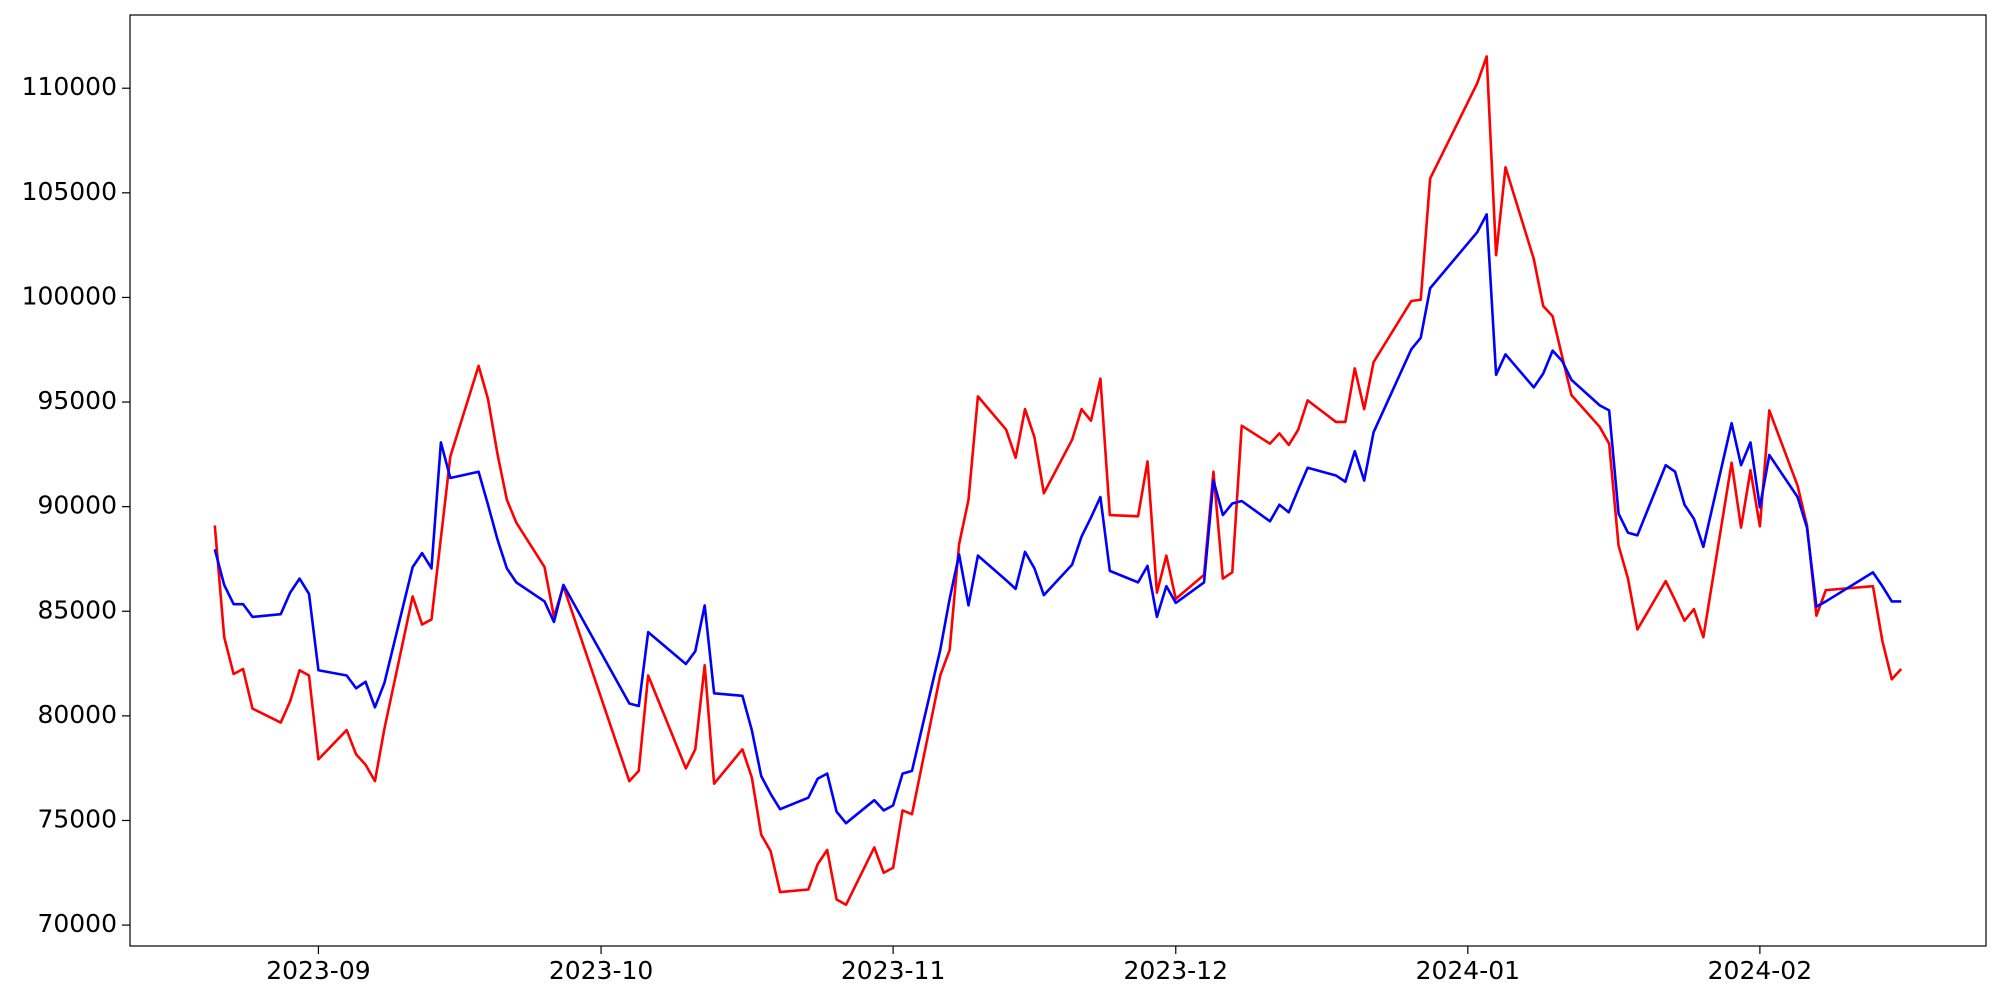 Image resolution: width=2000 pixels, height=1000 pixels. Describe the element at coordinates (69, 191) in the screenshot. I see `y-tick-label: 105000` at that location.